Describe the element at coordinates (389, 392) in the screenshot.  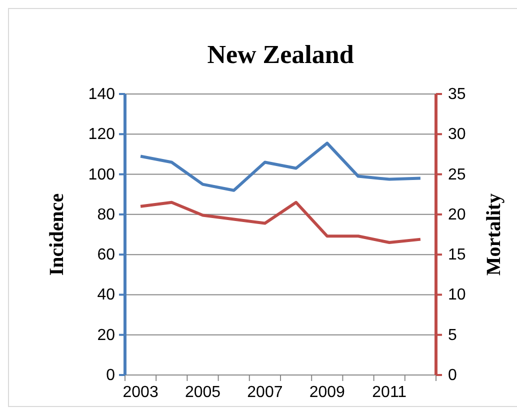
I see `x-tick-label: 2011` at that location.